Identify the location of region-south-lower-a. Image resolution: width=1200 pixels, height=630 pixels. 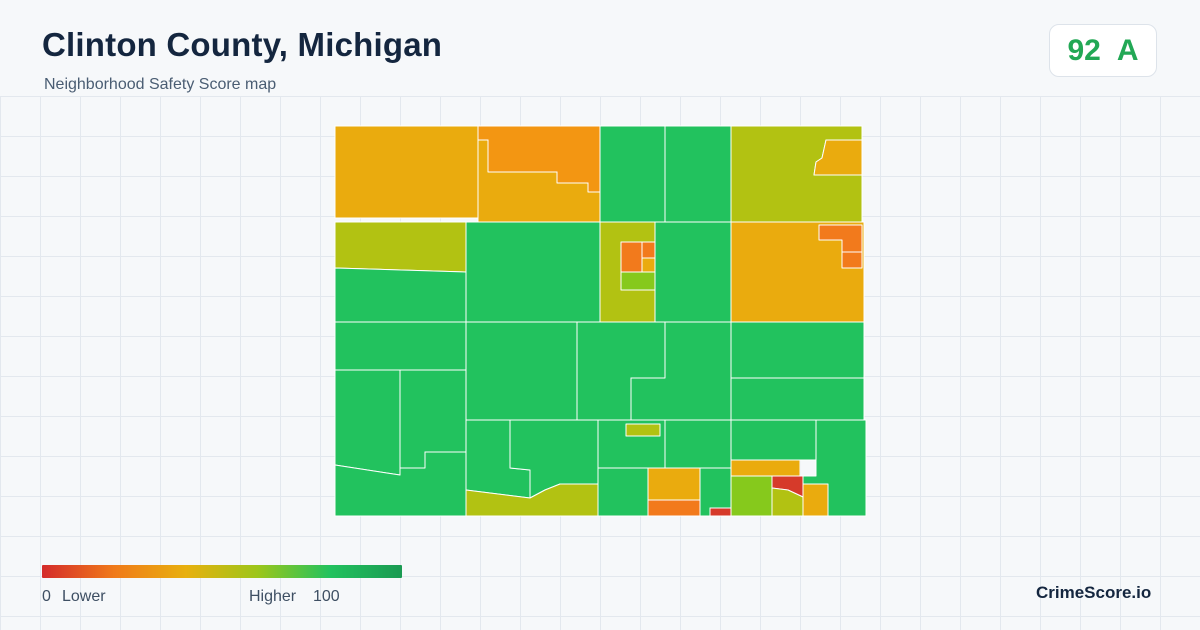
(623, 492).